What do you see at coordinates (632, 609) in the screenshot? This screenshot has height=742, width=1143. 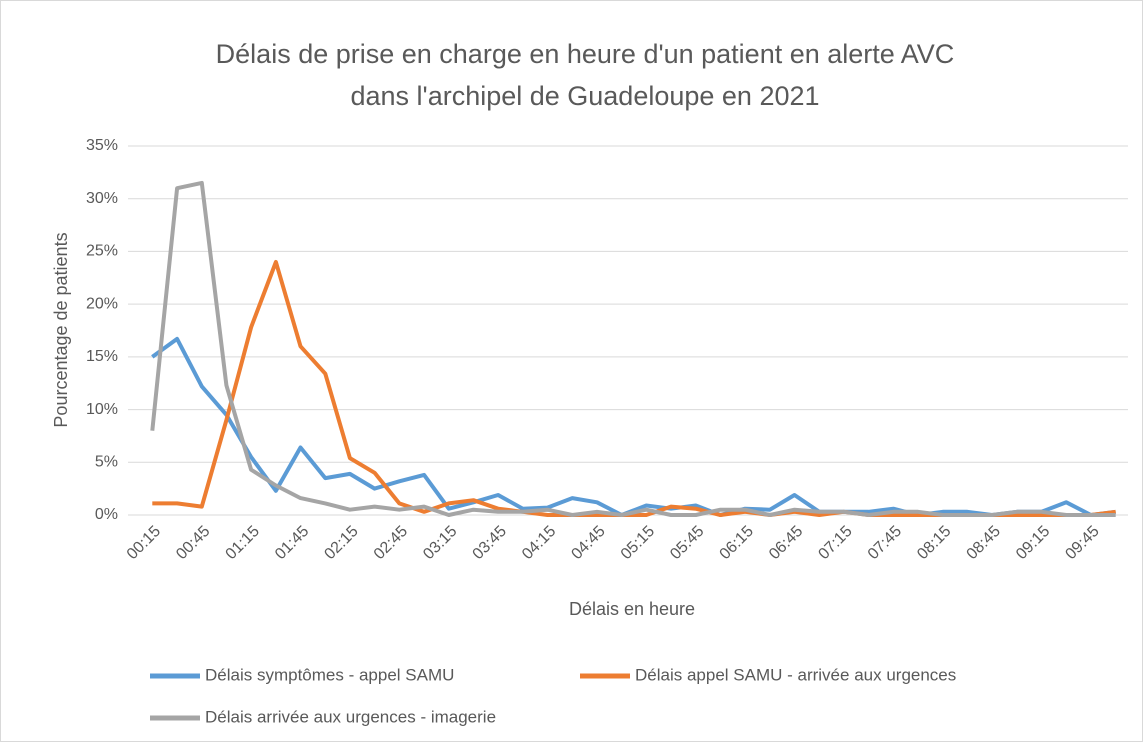 I see `x-axis-title: Délais en heure` at bounding box center [632, 609].